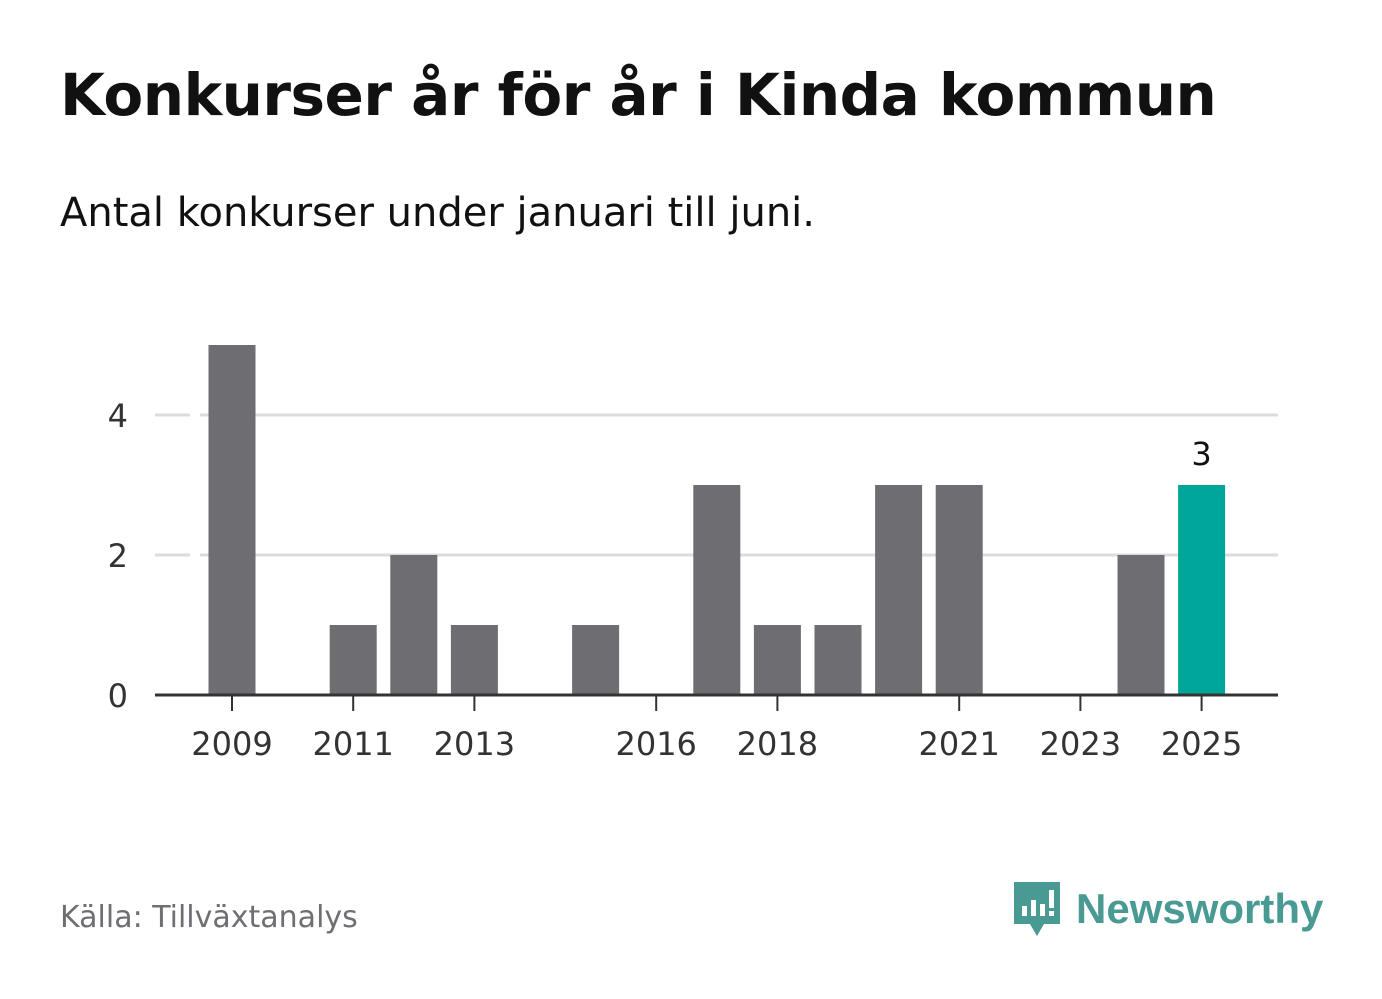 This screenshot has width=1382, height=999. What do you see at coordinates (1037, 909) in the screenshot?
I see `newsworthy-logo-icon` at bounding box center [1037, 909].